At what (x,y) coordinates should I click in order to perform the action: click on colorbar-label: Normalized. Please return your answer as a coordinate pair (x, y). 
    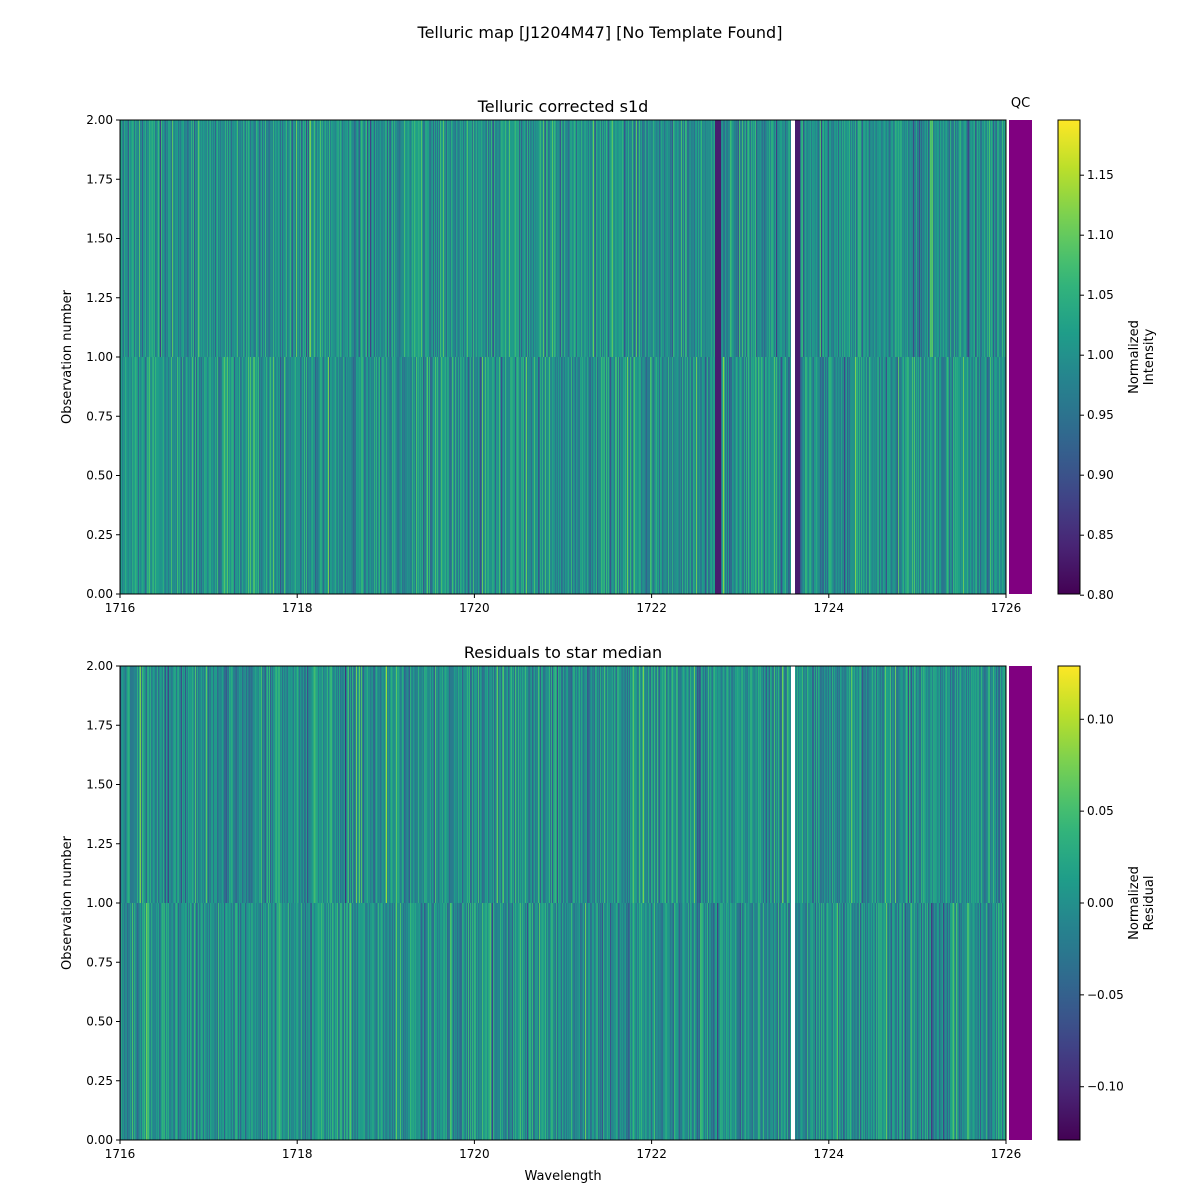
    Looking at the image, I should click on (1134, 903).